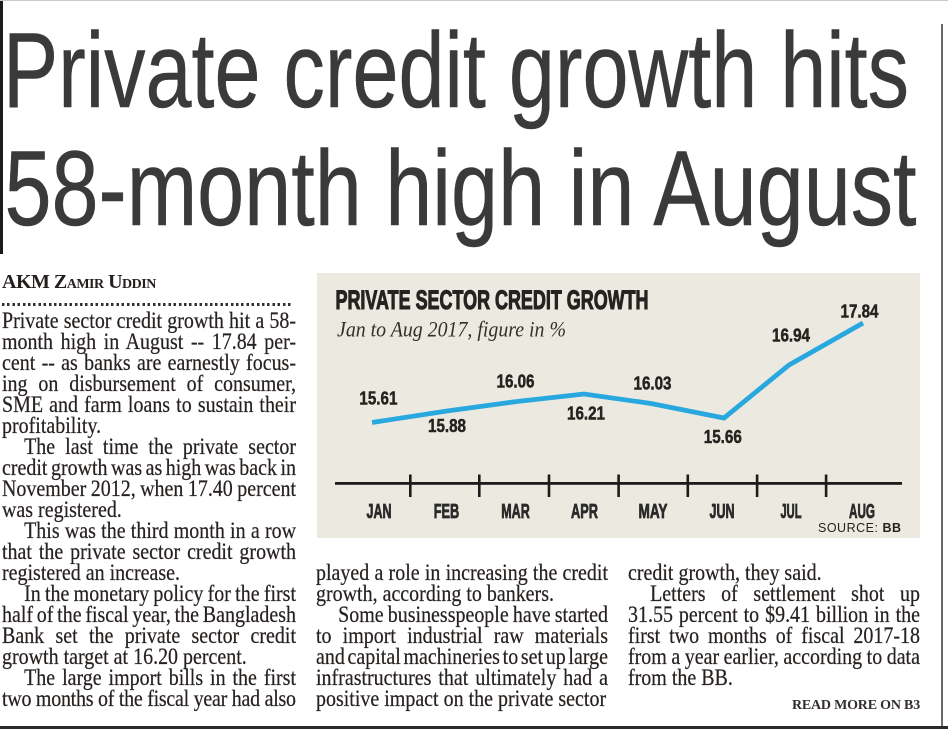 This screenshot has height=745, width=948. I want to click on svg-text: MAR, so click(515, 512).